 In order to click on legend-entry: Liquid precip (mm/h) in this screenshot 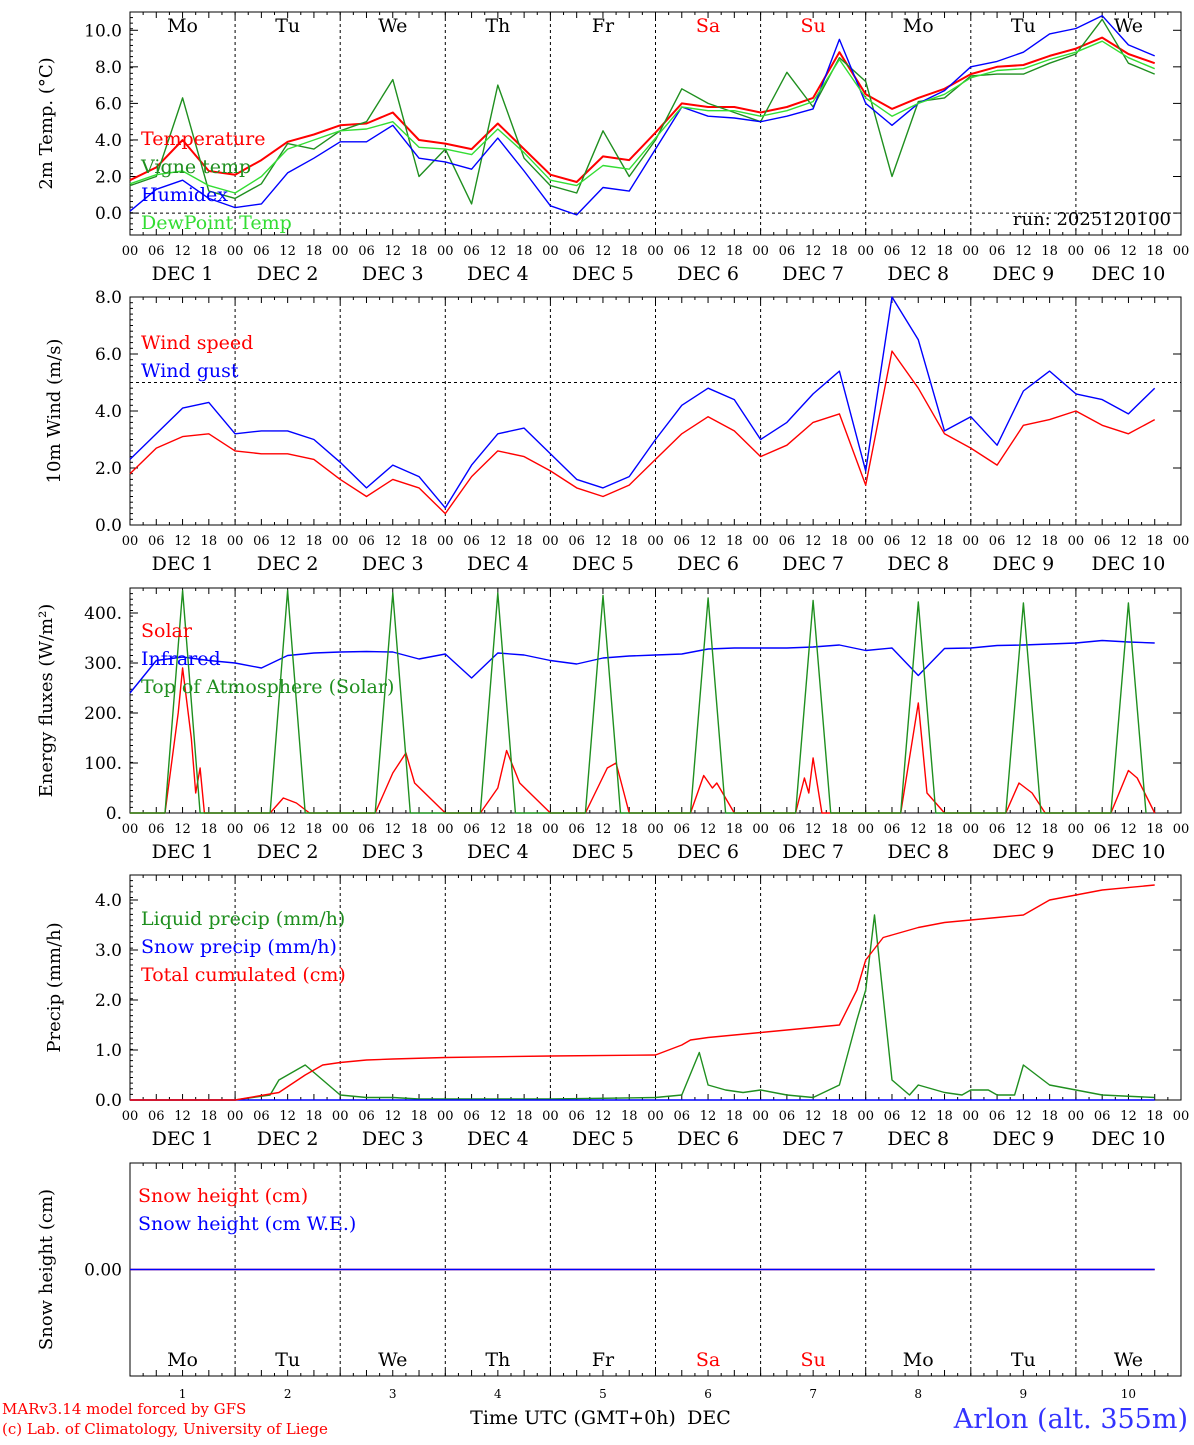, I will do `click(243, 919)`.